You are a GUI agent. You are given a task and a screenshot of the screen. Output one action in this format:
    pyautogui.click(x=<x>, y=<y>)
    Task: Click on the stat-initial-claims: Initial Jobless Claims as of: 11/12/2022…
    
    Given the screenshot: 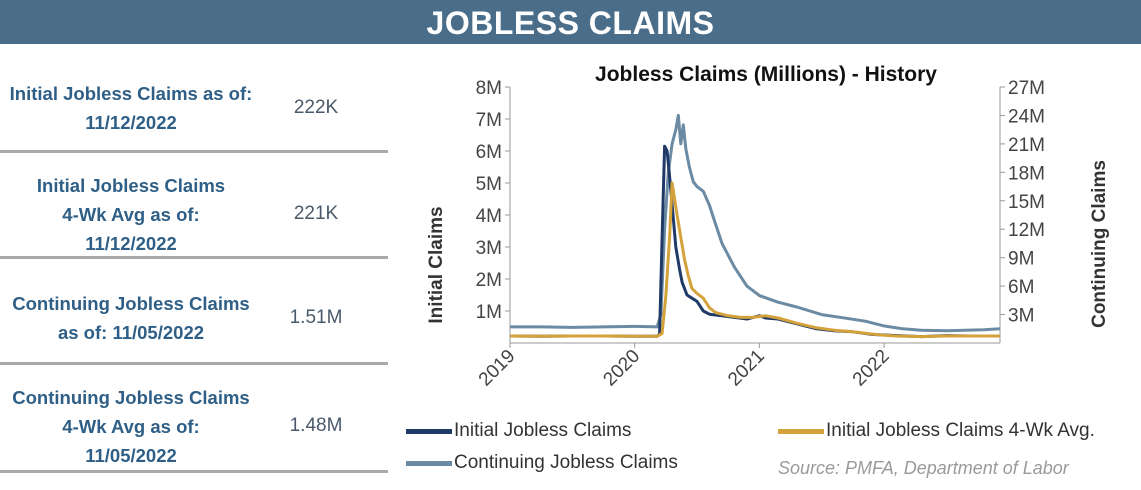 What is the action you would take?
    pyautogui.click(x=194, y=108)
    